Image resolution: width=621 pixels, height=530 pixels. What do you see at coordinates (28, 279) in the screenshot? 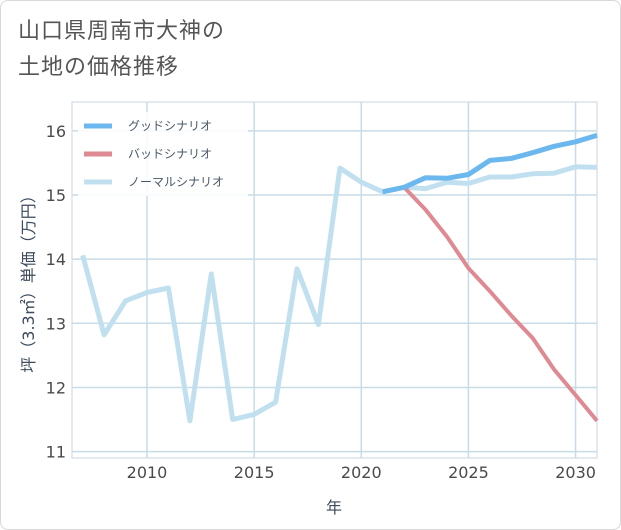
I see `y-axis-title: 坪（3.3㎡）単価（万円）` at bounding box center [28, 279].